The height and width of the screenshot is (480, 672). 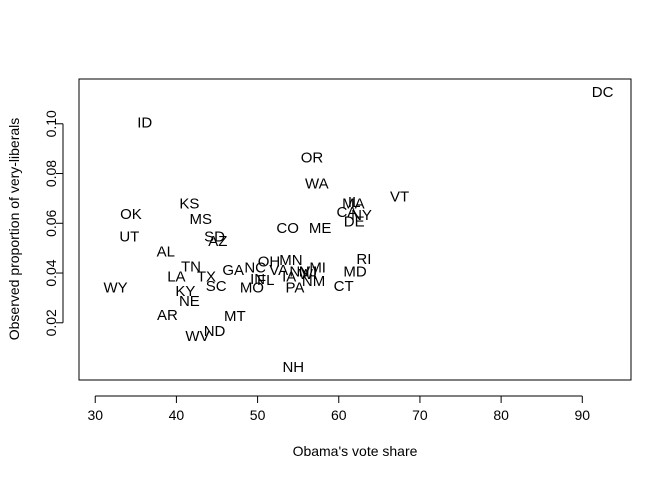 What do you see at coordinates (361, 215) in the screenshot?
I see `point-label-ny: NY` at bounding box center [361, 215].